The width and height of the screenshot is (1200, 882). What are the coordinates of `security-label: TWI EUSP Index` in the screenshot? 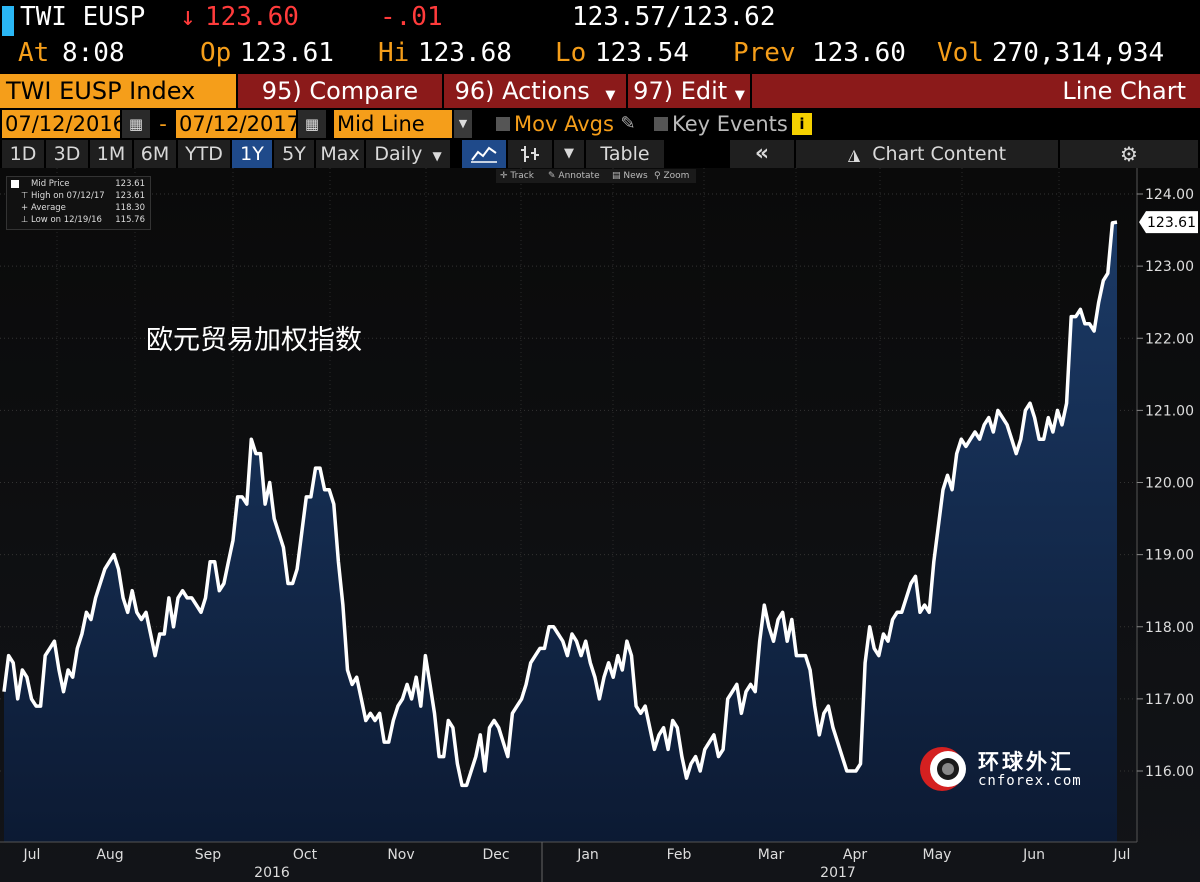 It's located at (101, 91).